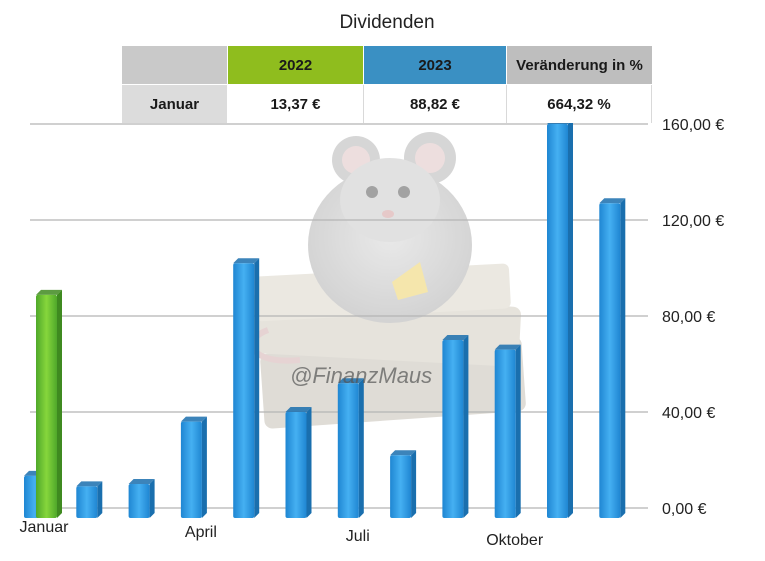  I want to click on bar-2022-2-top, so click(141, 481).